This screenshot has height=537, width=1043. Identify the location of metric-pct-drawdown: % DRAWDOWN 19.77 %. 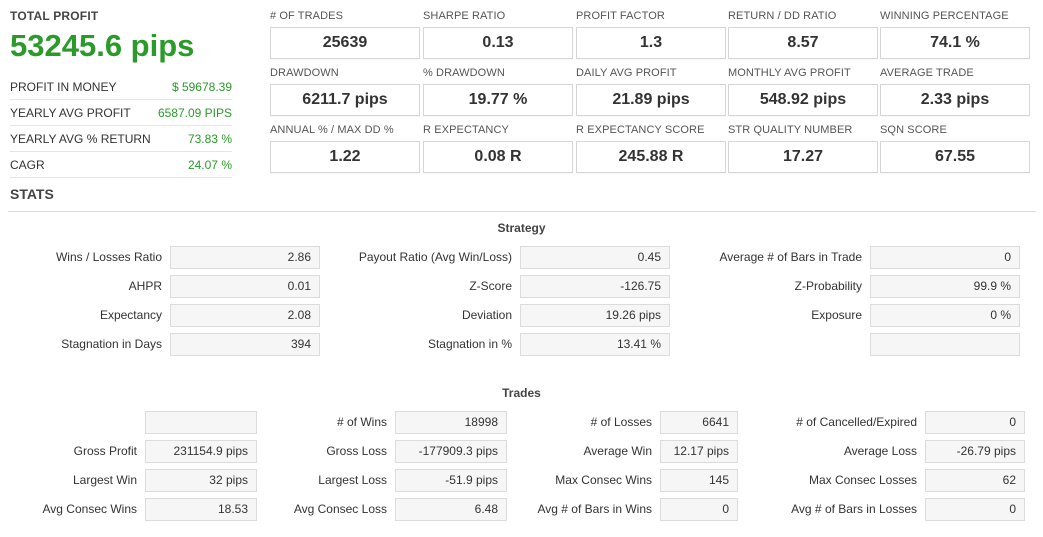
(498, 91).